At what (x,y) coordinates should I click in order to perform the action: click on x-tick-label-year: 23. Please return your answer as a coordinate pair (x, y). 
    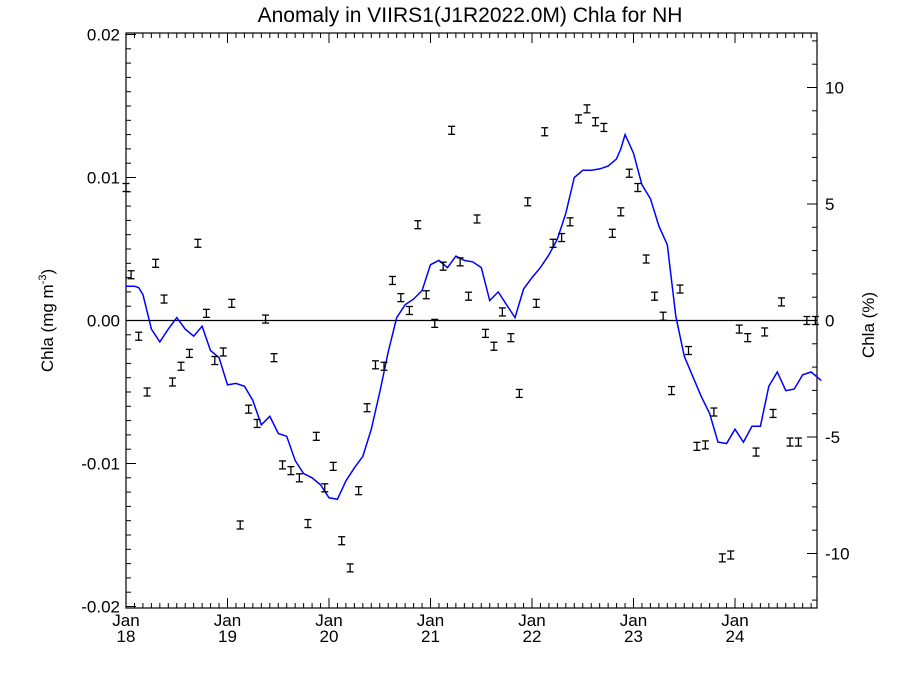
    Looking at the image, I should click on (633, 636).